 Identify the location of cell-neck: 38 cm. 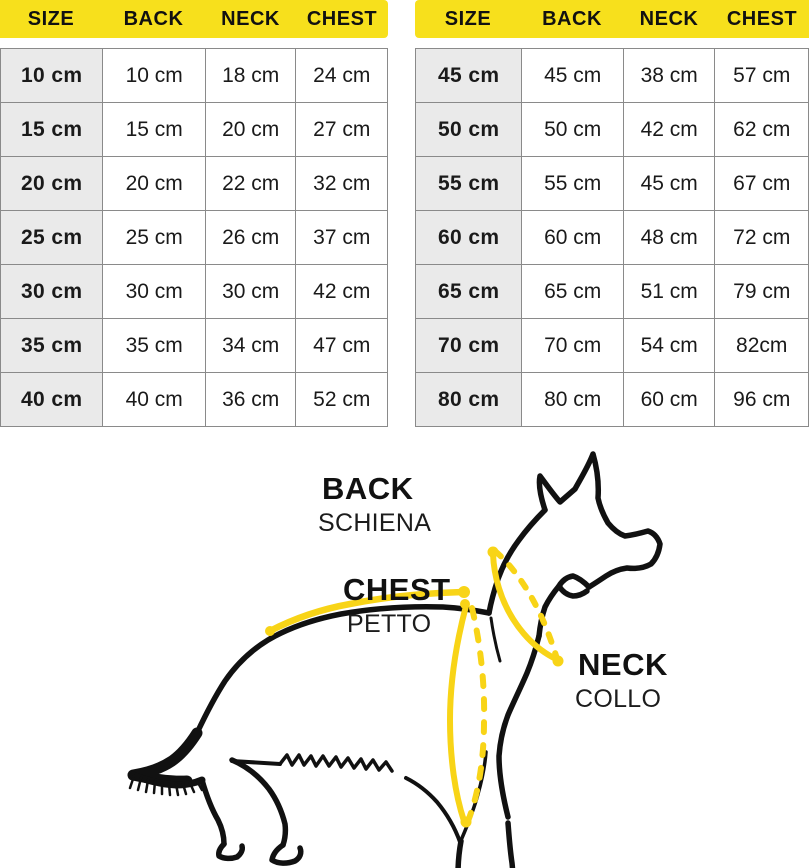
(668, 75).